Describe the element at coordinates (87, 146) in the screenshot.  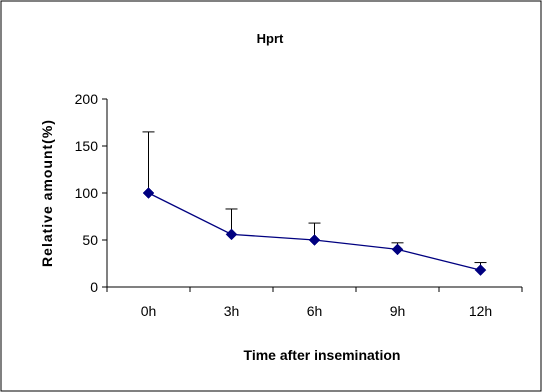
I see `y-tick-label: 150` at that location.